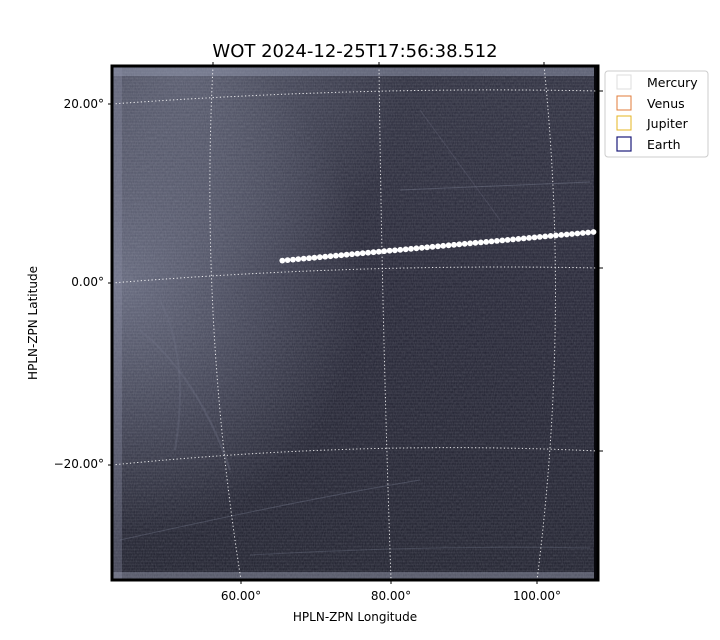 Image resolution: width=720 pixels, height=640 pixels. I want to click on y-tick-label: 20.00°, so click(84, 104).